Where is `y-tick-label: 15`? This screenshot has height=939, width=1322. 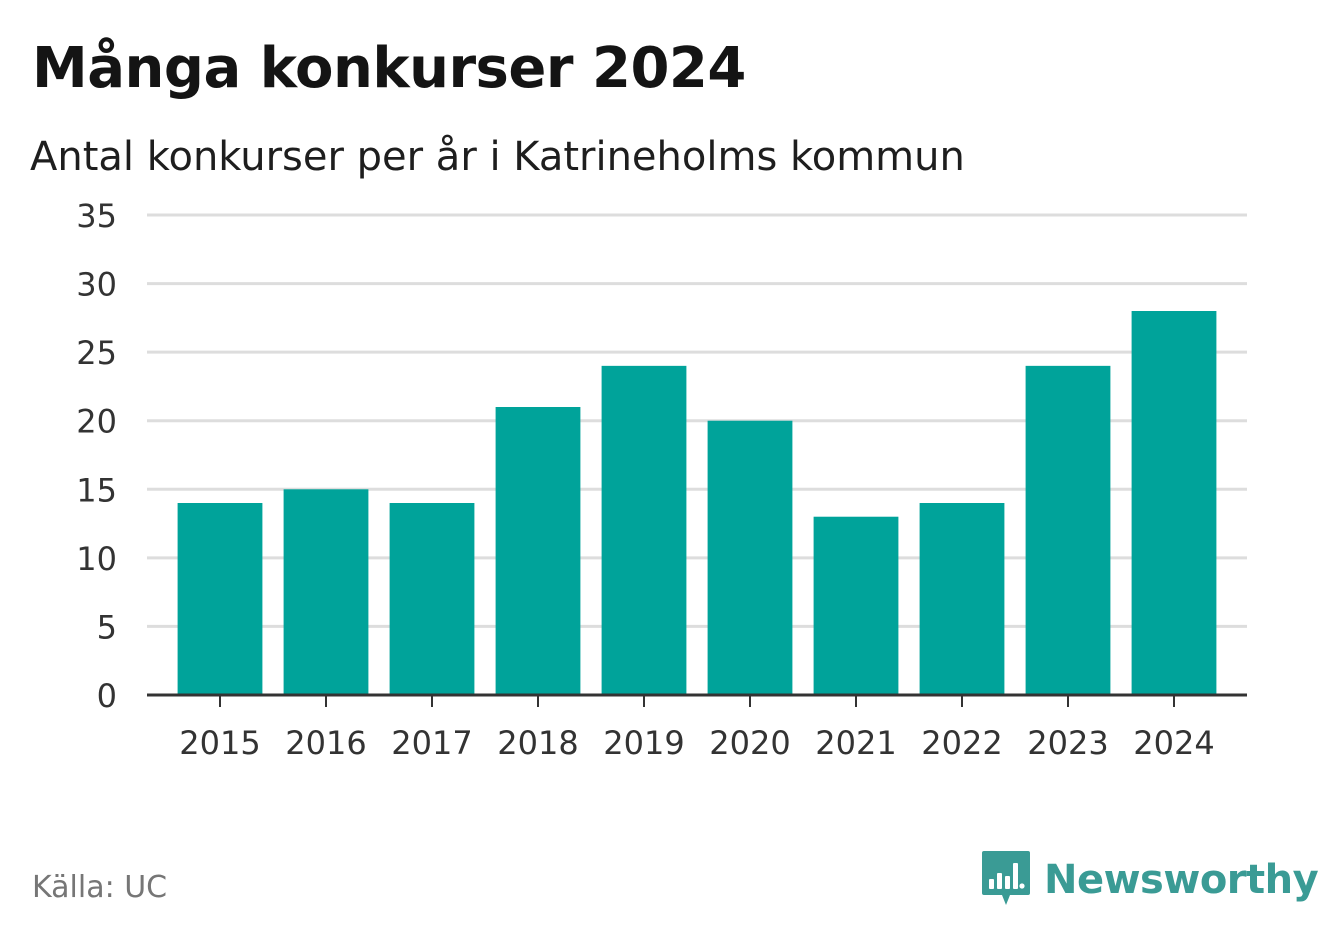
y-tick-label: 15 is located at coordinates (96, 490).